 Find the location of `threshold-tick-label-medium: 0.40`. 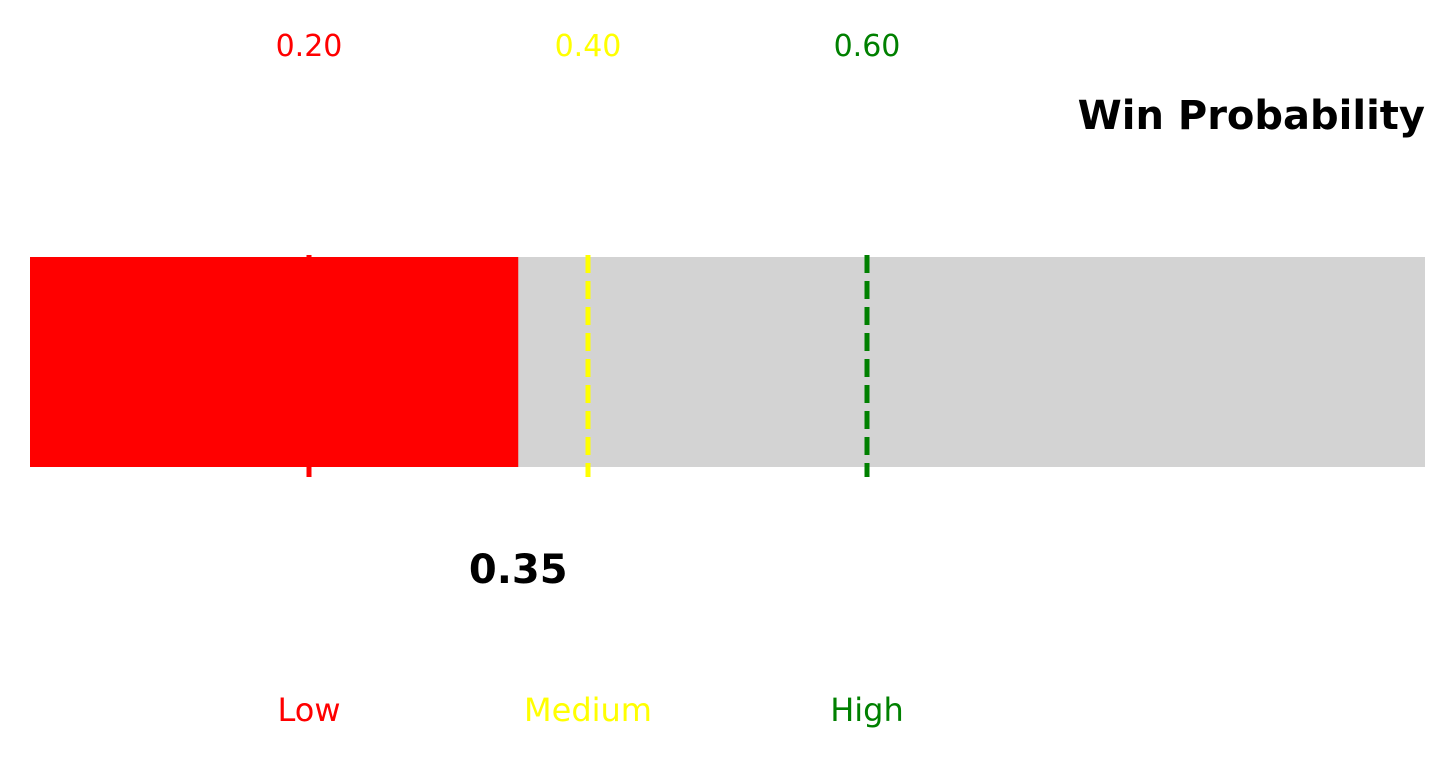

threshold-tick-label-medium: 0.40 is located at coordinates (588, 46).